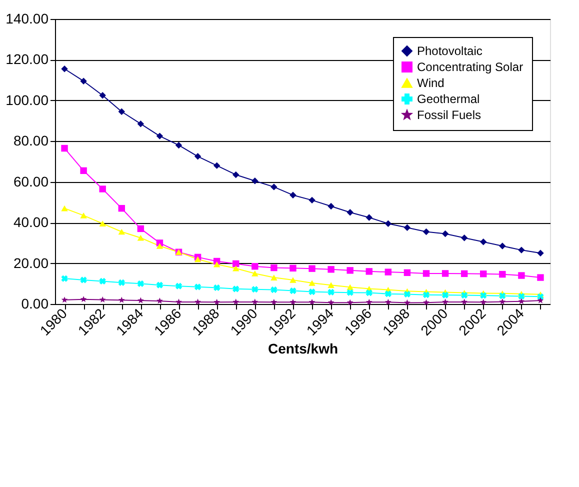 The height and width of the screenshot is (487, 579). Describe the element at coordinates (27, 100) in the screenshot. I see `y-tick-label: 100.00` at that location.